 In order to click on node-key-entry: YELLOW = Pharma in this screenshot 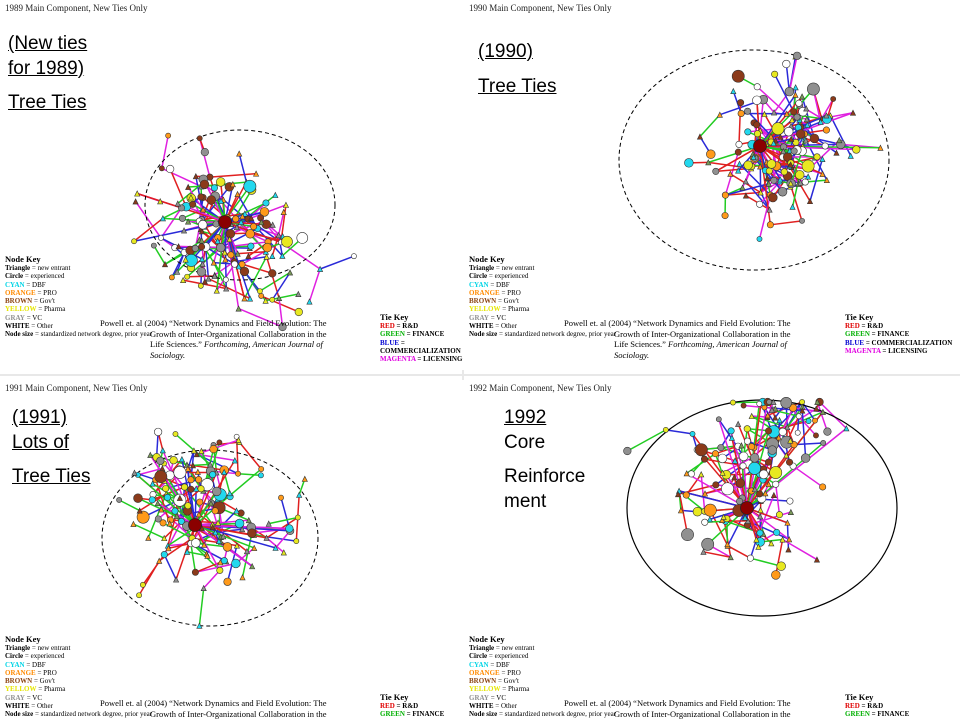, I will do `click(542, 309)`.